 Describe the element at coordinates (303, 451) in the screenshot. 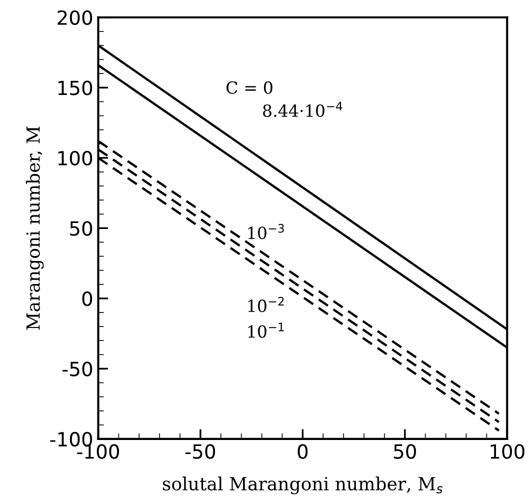

I see `x-tick-label: 0` at that location.